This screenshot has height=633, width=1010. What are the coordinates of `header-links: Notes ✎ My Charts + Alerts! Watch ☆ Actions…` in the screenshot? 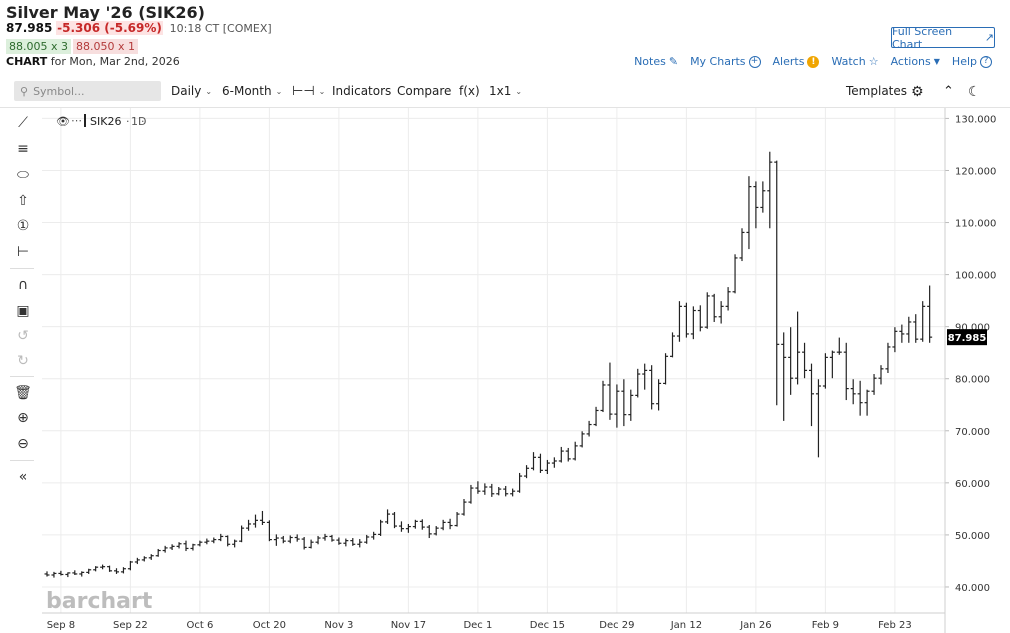 It's located at (813, 61).